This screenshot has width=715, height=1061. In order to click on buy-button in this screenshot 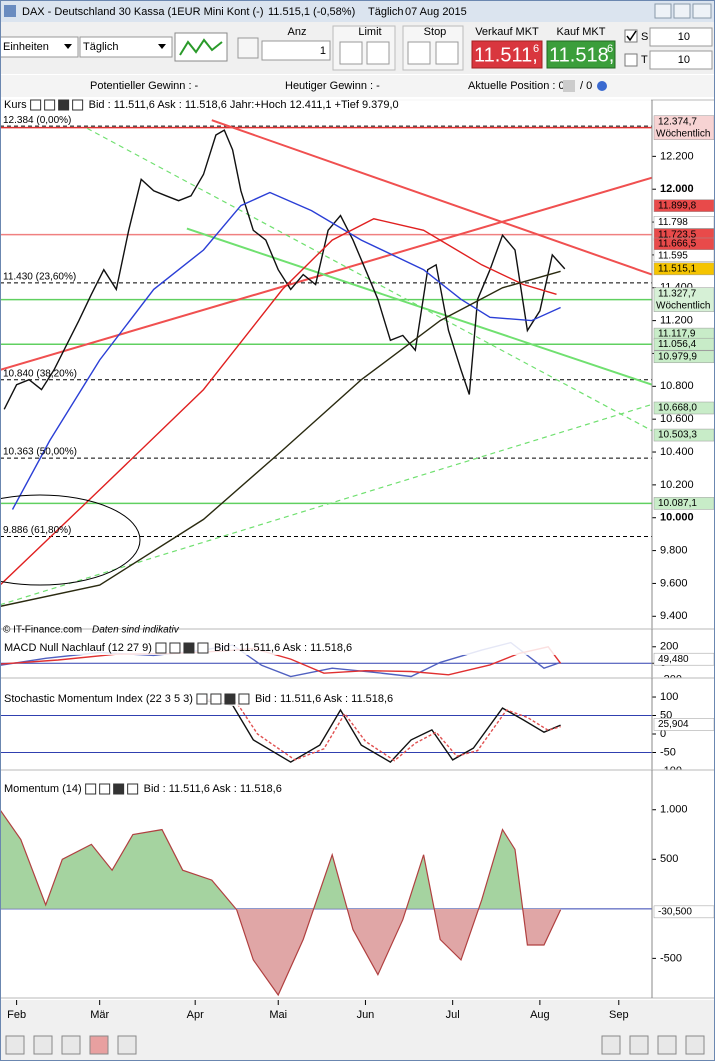, I will do `click(581, 54)`.